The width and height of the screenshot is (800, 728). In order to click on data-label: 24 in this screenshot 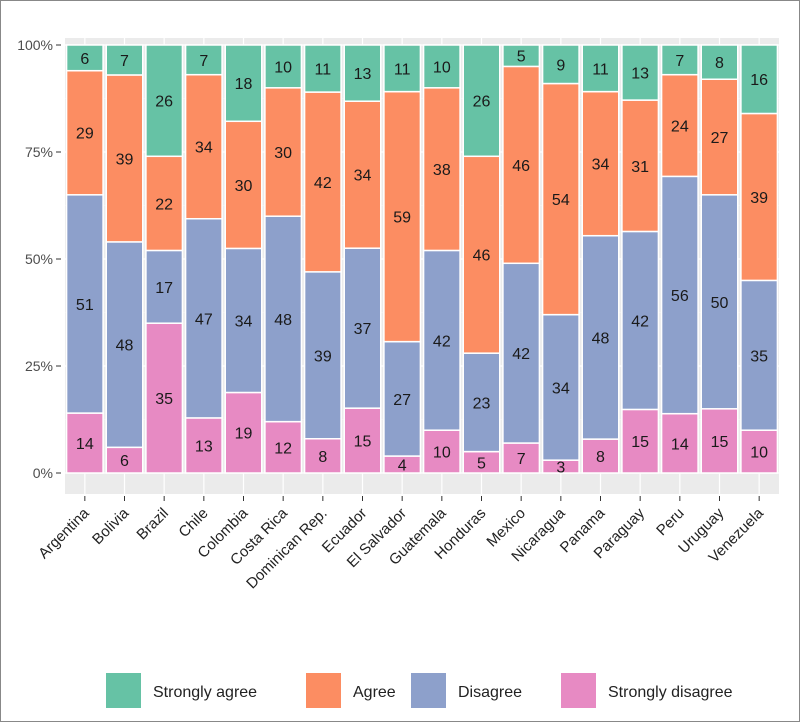, I will do `click(680, 127)`.